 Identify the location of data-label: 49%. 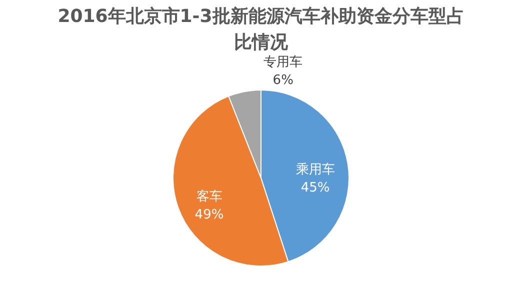
(209, 215).